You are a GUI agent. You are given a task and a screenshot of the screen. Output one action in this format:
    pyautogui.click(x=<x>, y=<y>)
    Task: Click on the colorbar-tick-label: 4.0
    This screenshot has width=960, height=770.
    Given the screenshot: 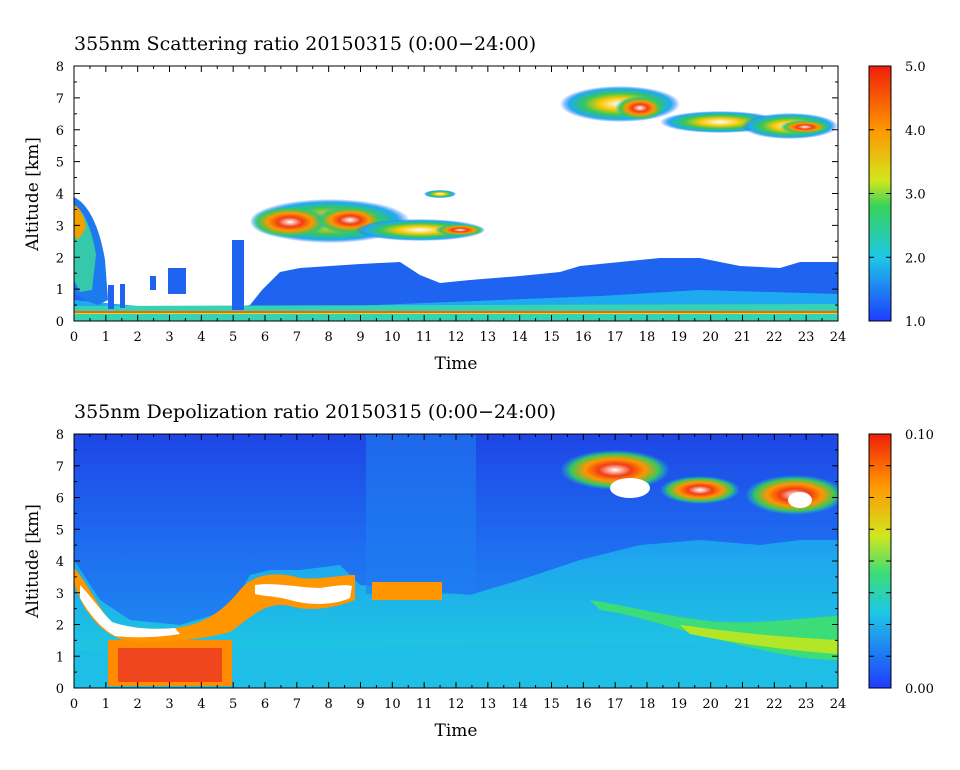 What is the action you would take?
    pyautogui.click(x=915, y=131)
    